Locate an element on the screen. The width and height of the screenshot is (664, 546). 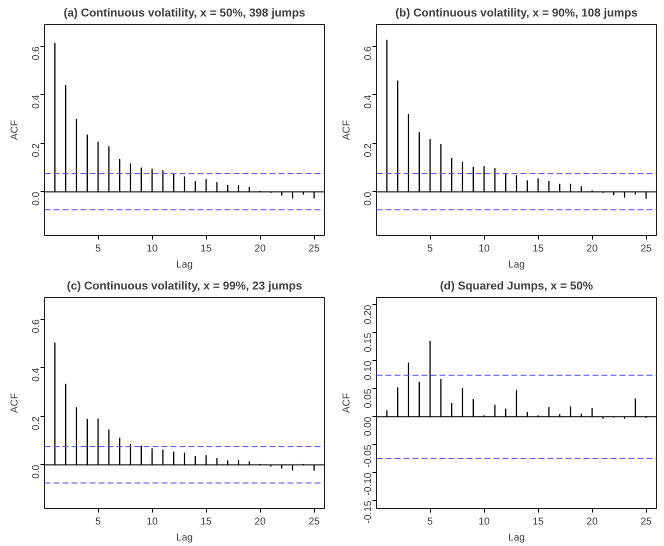
y-tick-label: 0.00 is located at coordinates (368, 426).